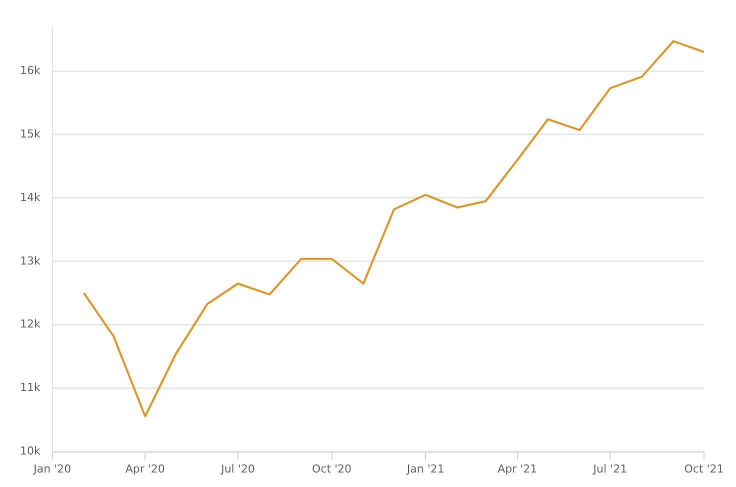  I want to click on x-tick-label: Jul '20, so click(237, 469).